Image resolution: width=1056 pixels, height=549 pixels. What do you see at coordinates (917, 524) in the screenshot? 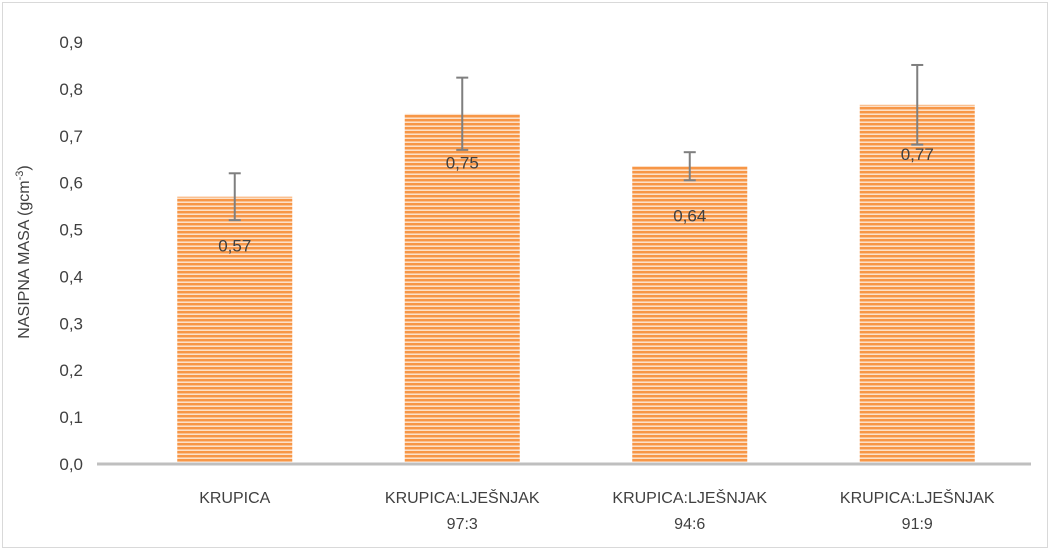
I see `category-label: 91:9` at bounding box center [917, 524].